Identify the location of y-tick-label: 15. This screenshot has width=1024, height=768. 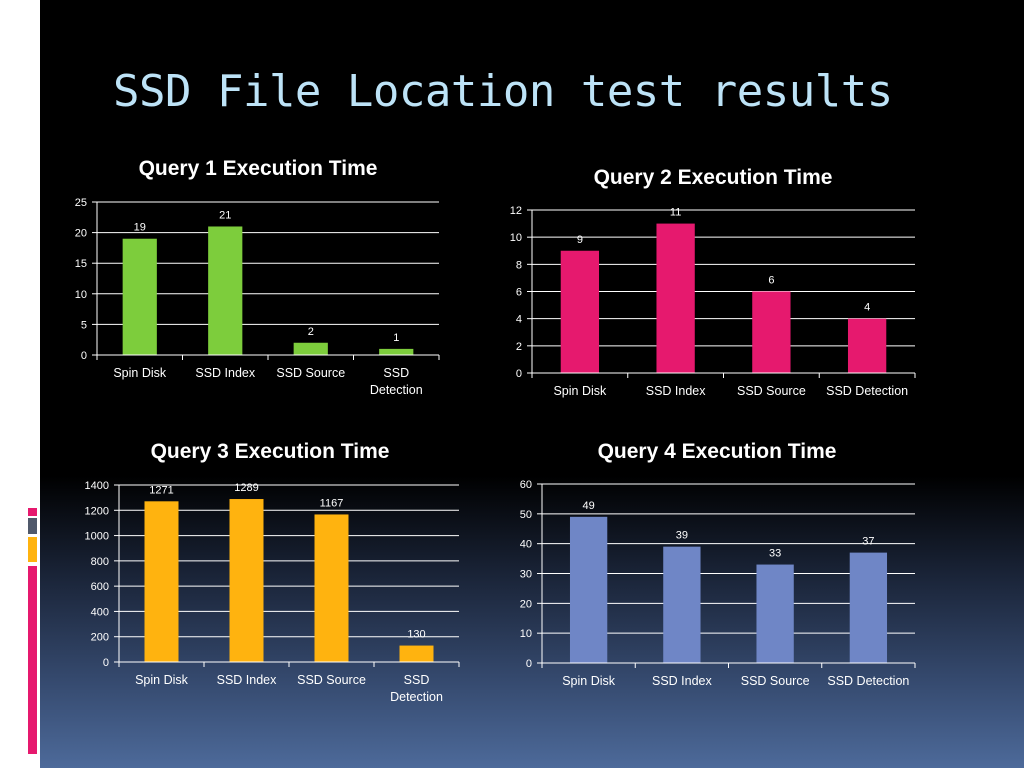
(81, 264).